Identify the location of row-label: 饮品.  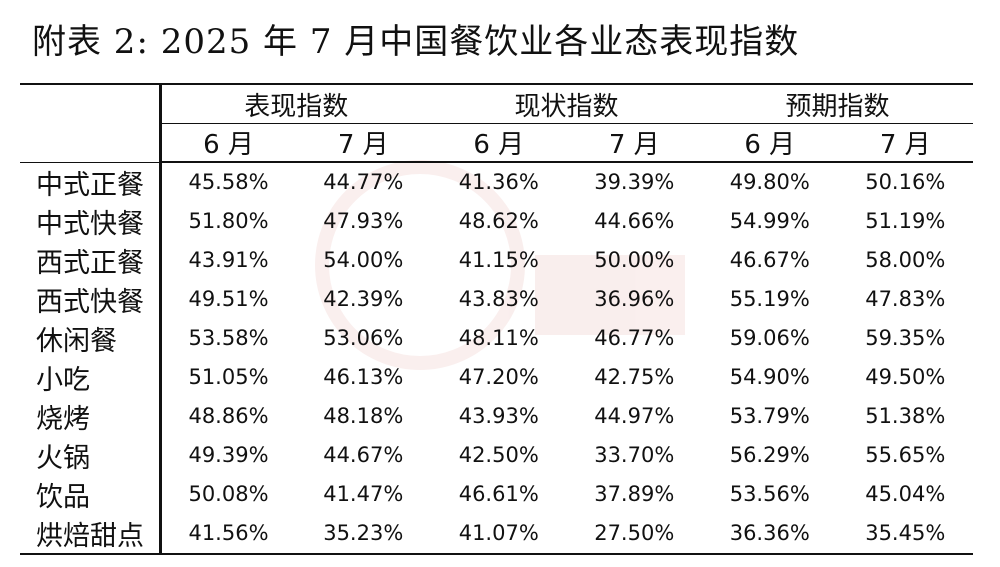
(91, 494).